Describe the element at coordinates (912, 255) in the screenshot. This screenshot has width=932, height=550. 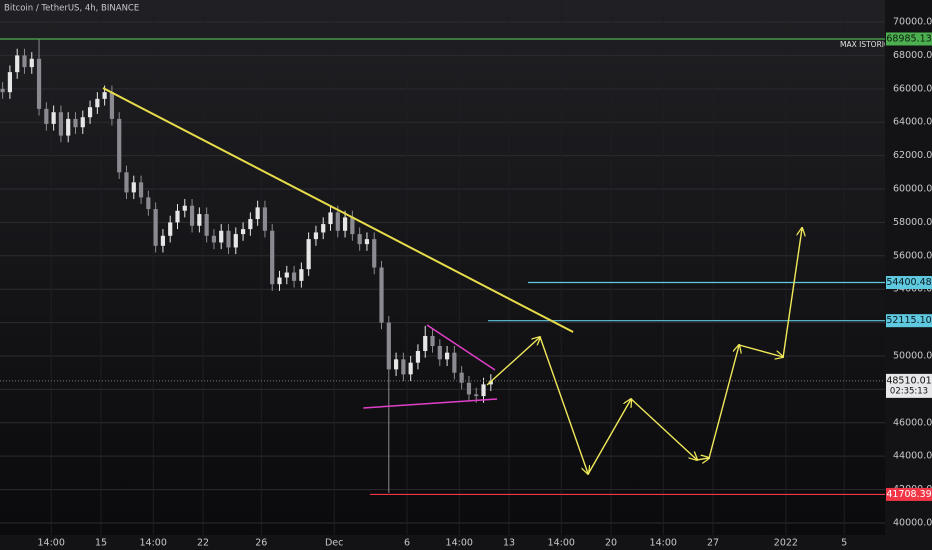
I see `y-tick-label: 56000.00` at that location.